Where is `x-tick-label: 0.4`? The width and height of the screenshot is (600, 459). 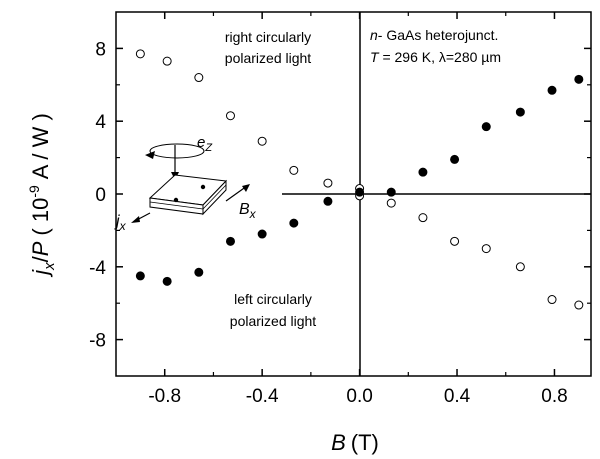 x-tick-label: 0.4 is located at coordinates (457, 396).